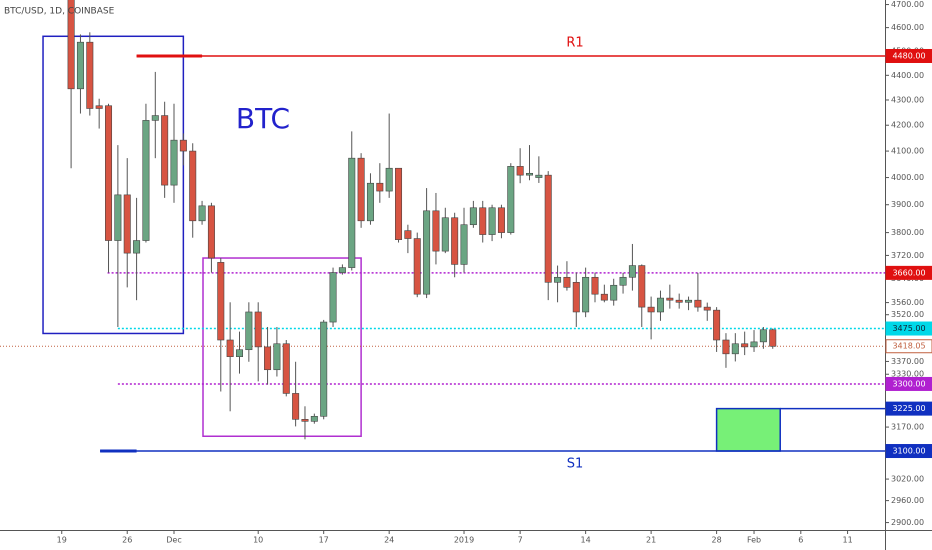 The width and height of the screenshot is (932, 550). I want to click on x-tick-label: 28, so click(717, 540).